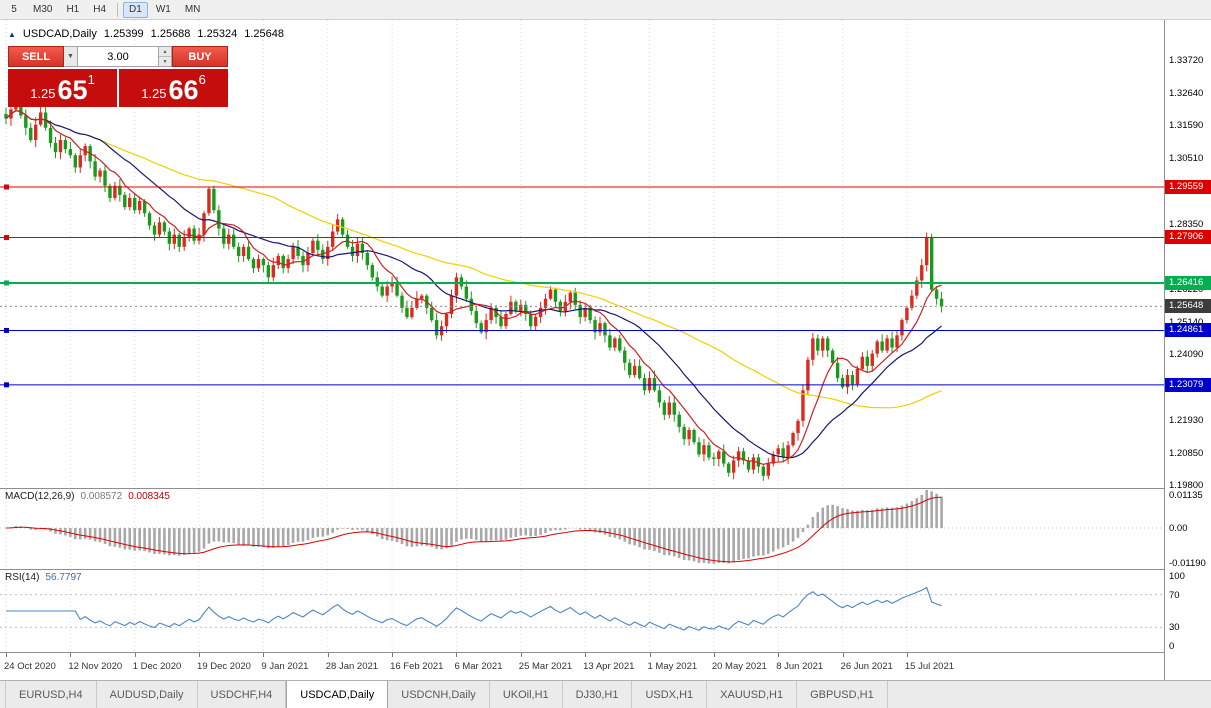 This screenshot has height=708, width=1211. Describe the element at coordinates (147, 694) in the screenshot. I see `chart-tab-audusd-daily: AUDUSD,Daily` at that location.